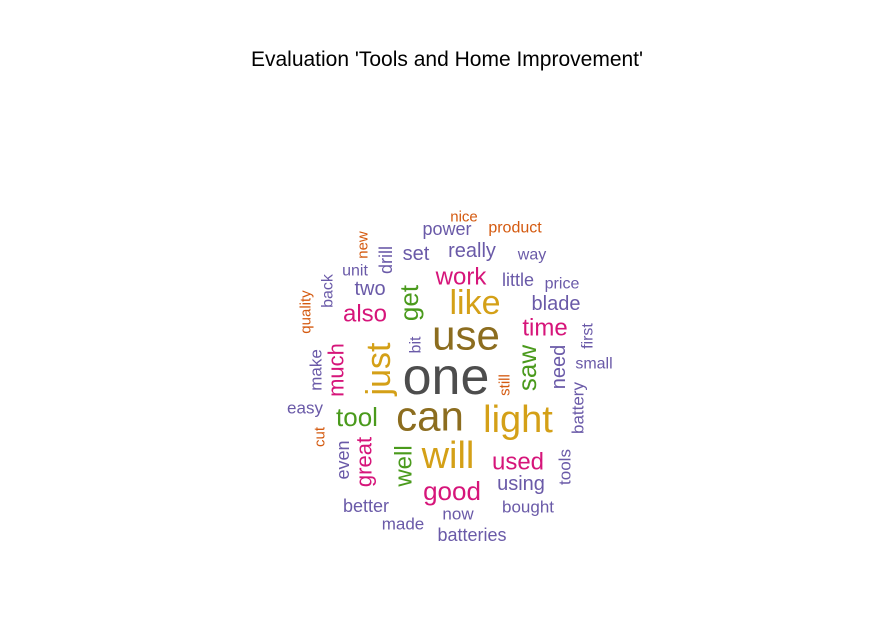  I want to click on word-good: good, so click(452, 491).